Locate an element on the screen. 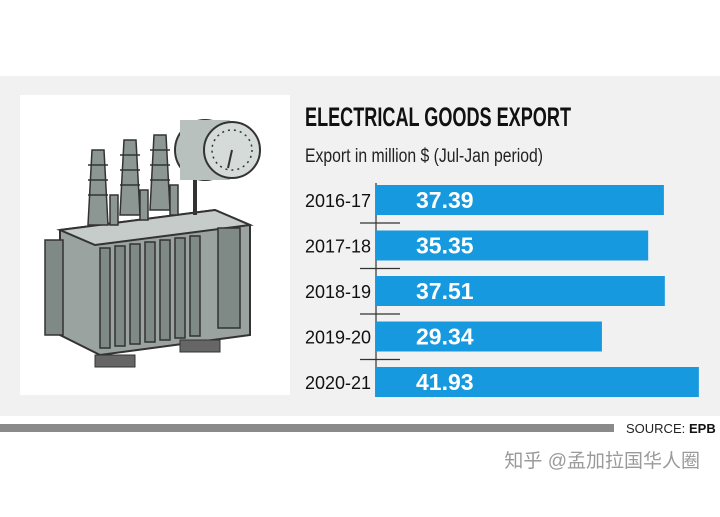  value-label: 37.51 is located at coordinates (445, 291).